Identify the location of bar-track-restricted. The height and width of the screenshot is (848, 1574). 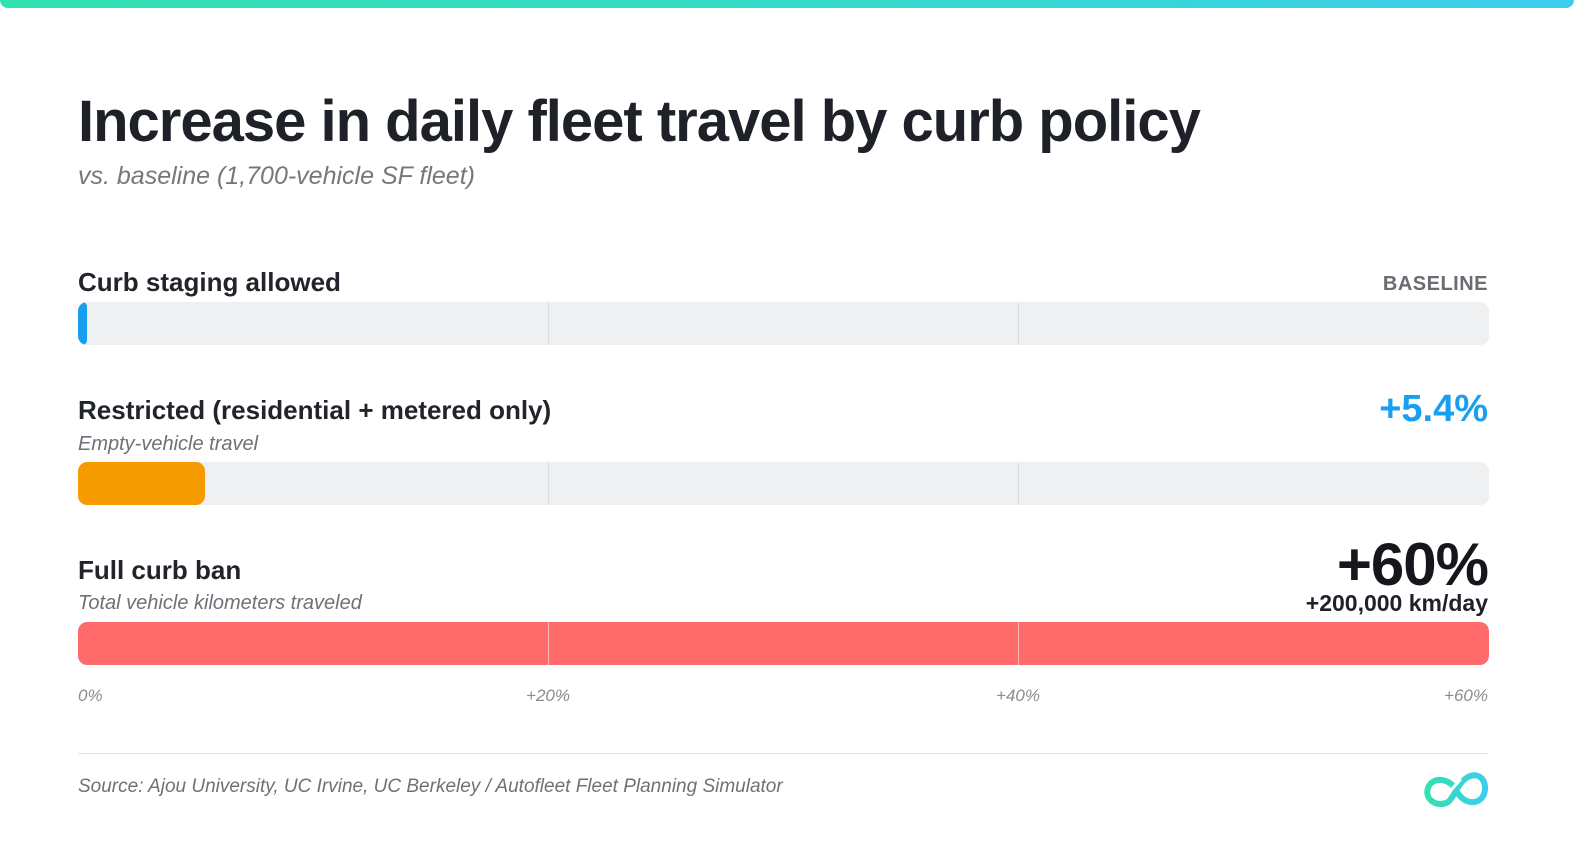
(783, 483).